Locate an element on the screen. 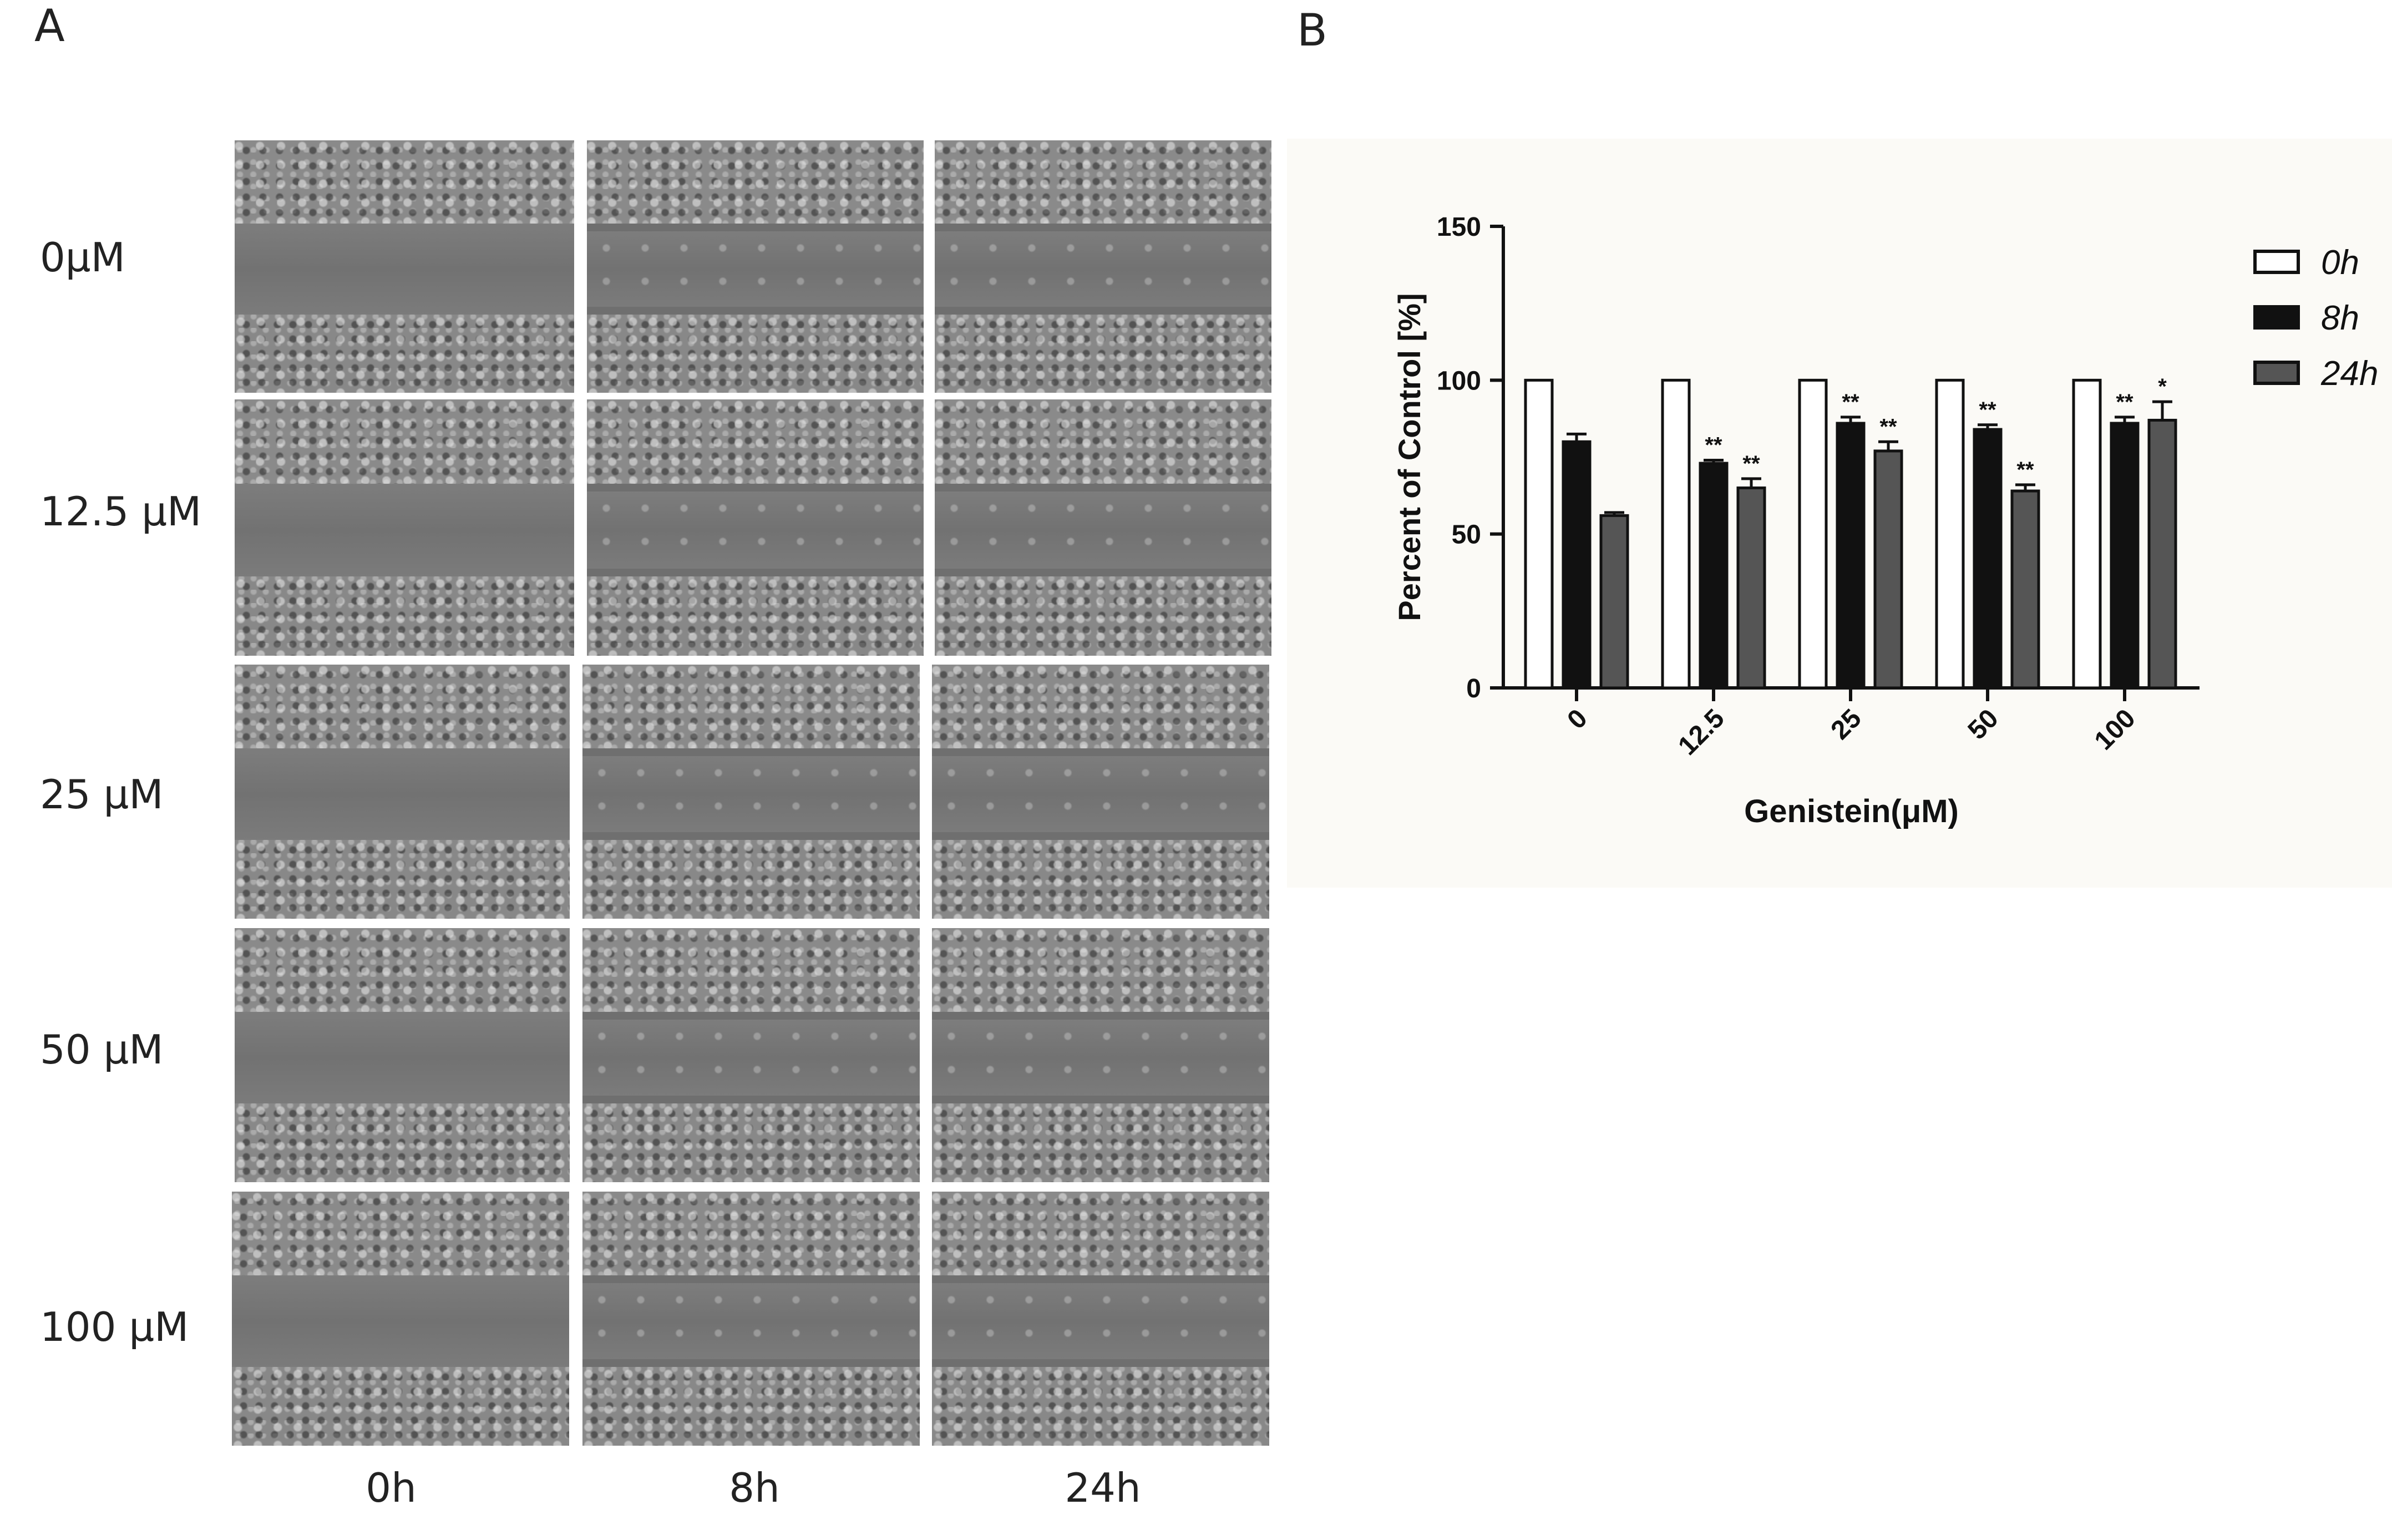 The image size is (2392, 1540). x-tick-label-0: 0 is located at coordinates (1577, 718).